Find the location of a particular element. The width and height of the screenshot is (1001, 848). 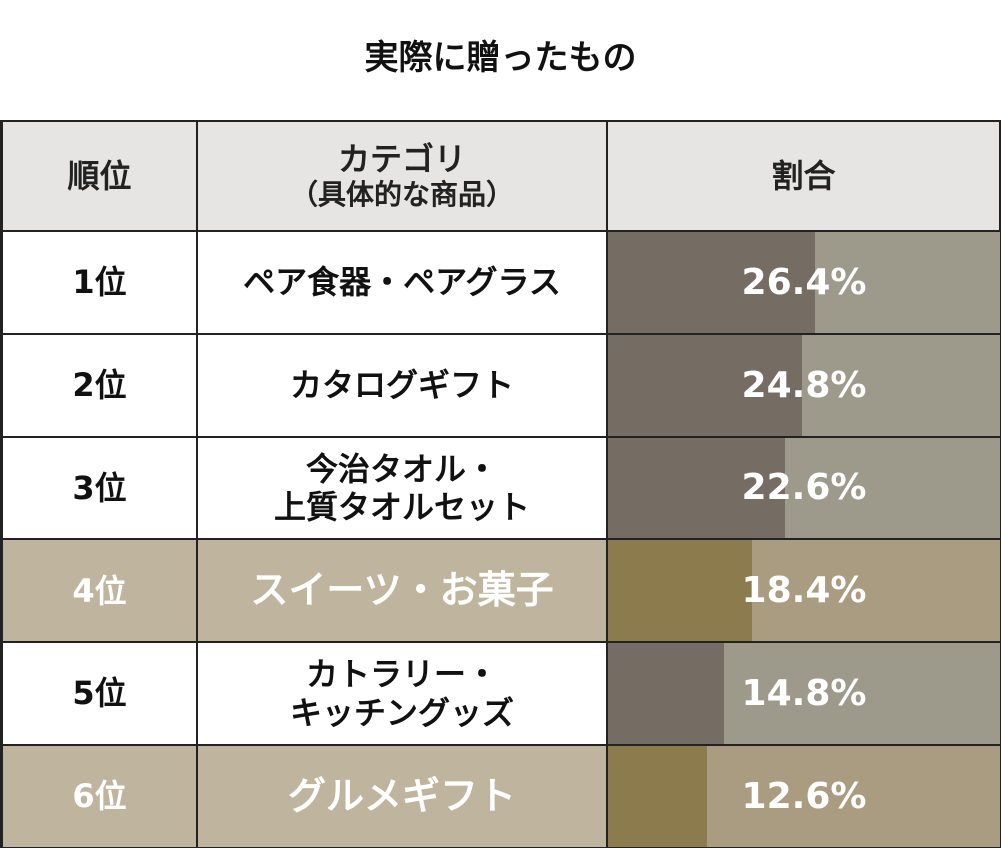

share-cell: 24.8% is located at coordinates (804, 385).